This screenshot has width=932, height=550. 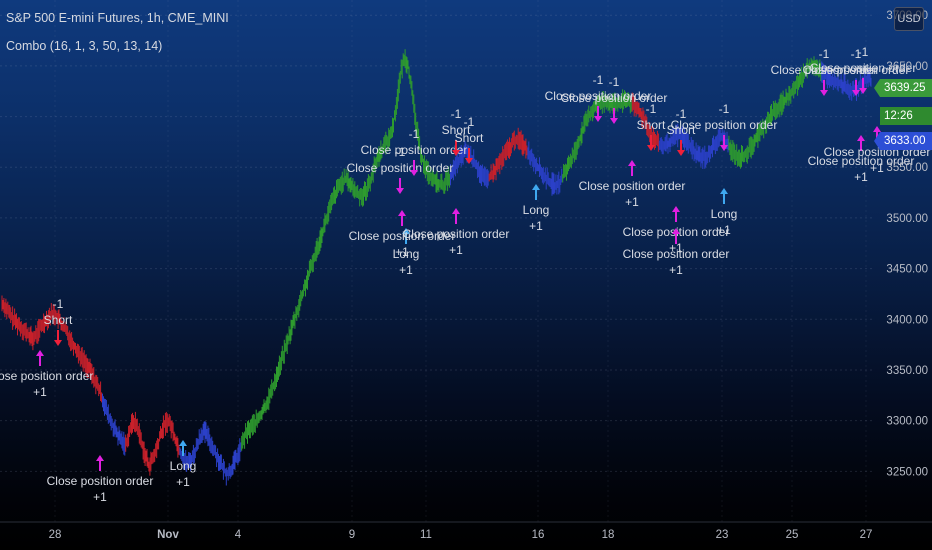 What do you see at coordinates (907, 320) in the screenshot?
I see `price-tick-label: 3400.00` at bounding box center [907, 320].